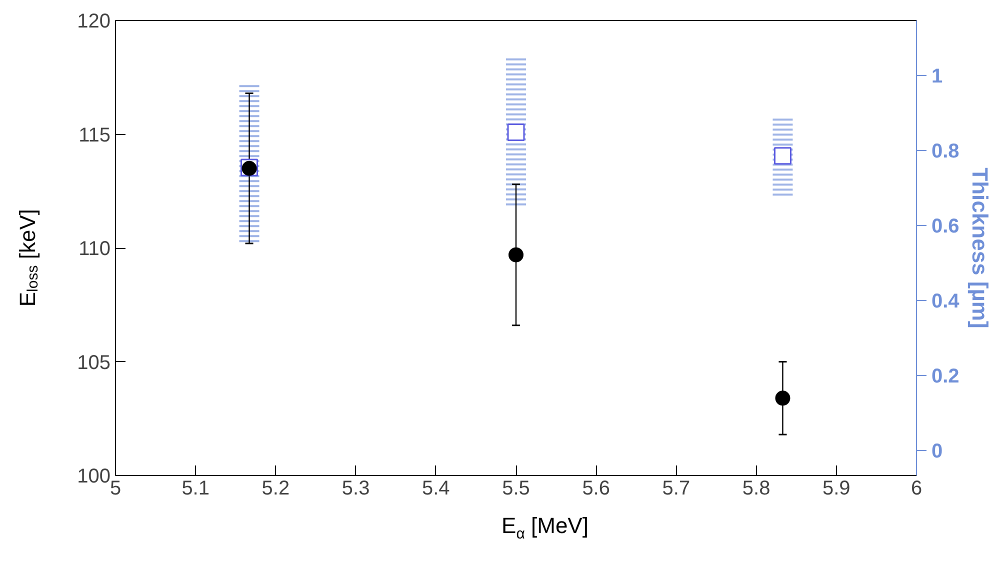 This screenshot has width=990, height=562. Describe the element at coordinates (978, 248) in the screenshot. I see `y2-axis-title: Thickness [µm]` at that location.